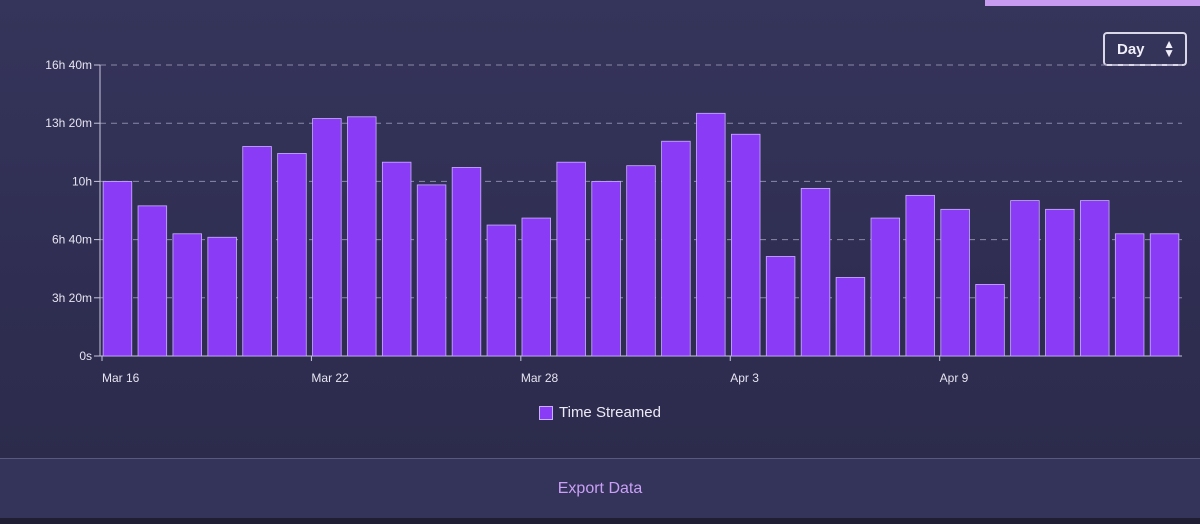 This screenshot has height=524, width=1200. I want to click on x-tick-label: Apr 3, so click(744, 378).